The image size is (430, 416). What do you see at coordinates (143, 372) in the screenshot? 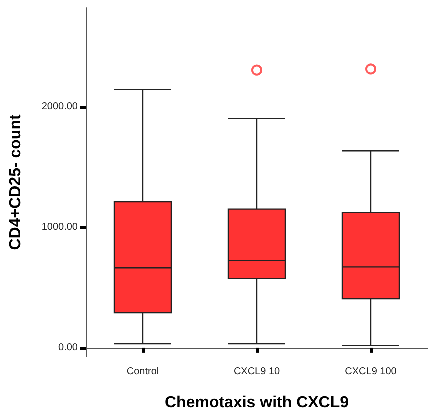
I see `x-tick-label: Control` at bounding box center [143, 372].